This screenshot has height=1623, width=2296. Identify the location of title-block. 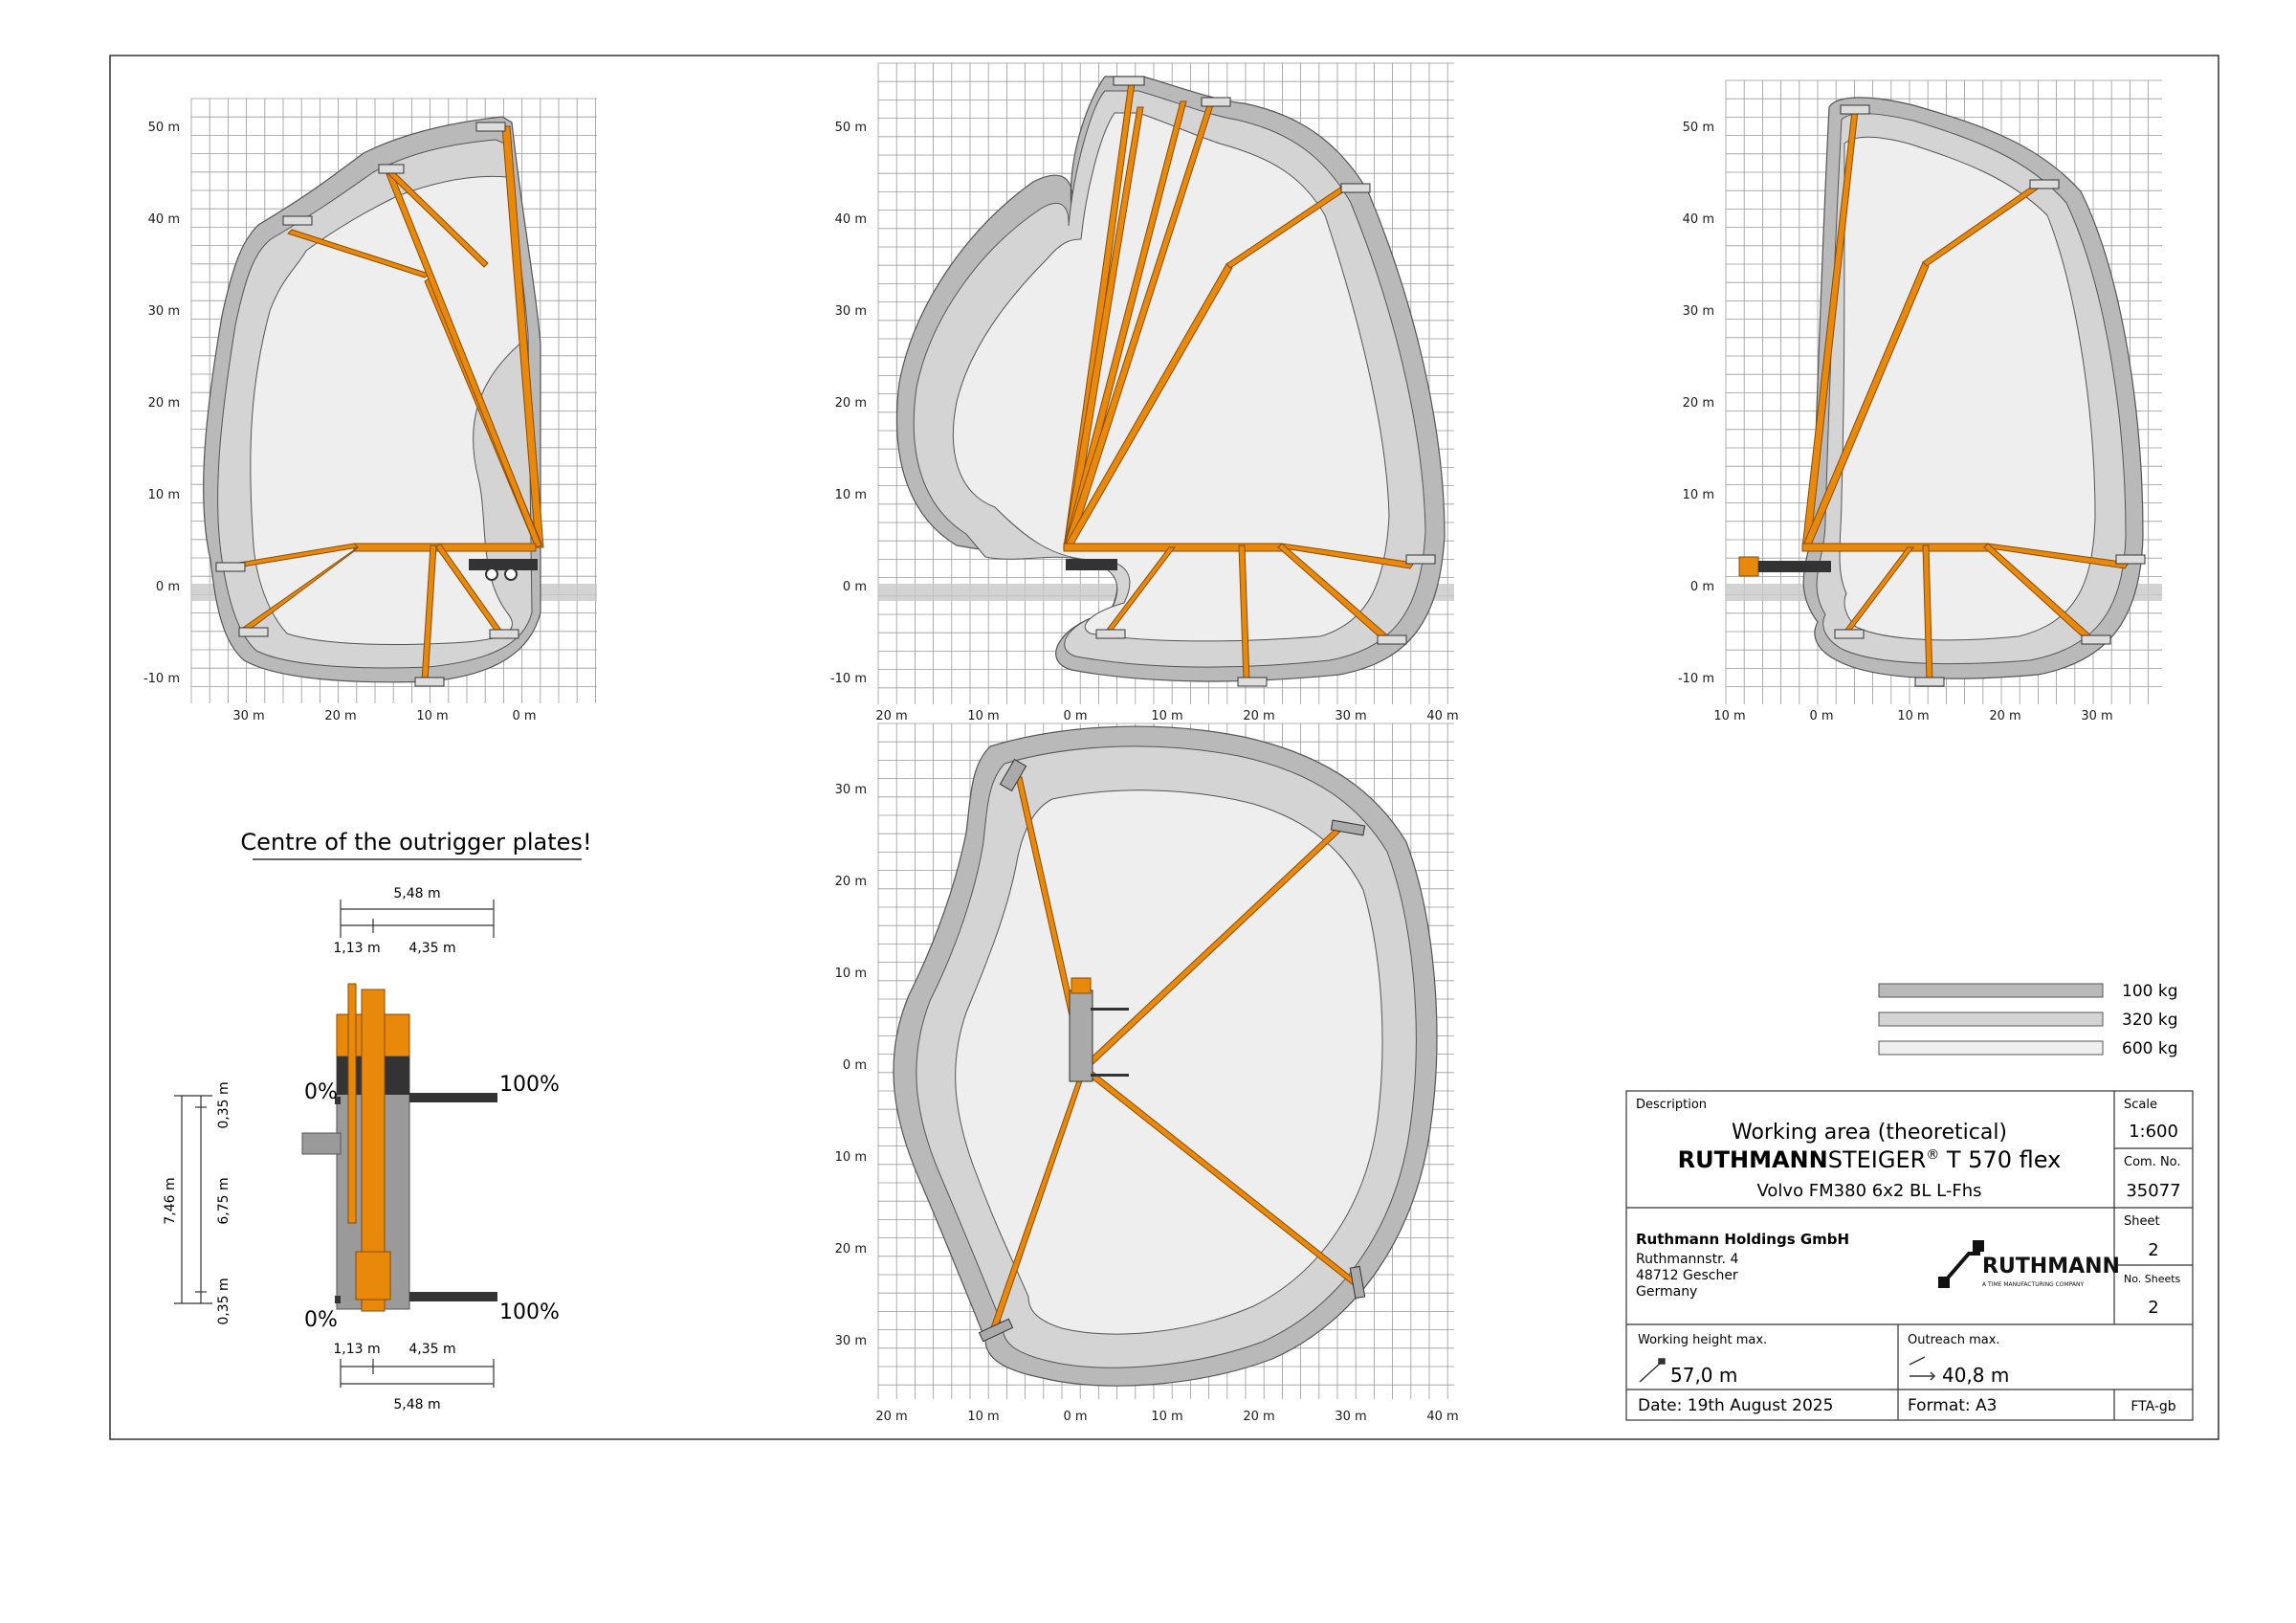
(1910, 1255).